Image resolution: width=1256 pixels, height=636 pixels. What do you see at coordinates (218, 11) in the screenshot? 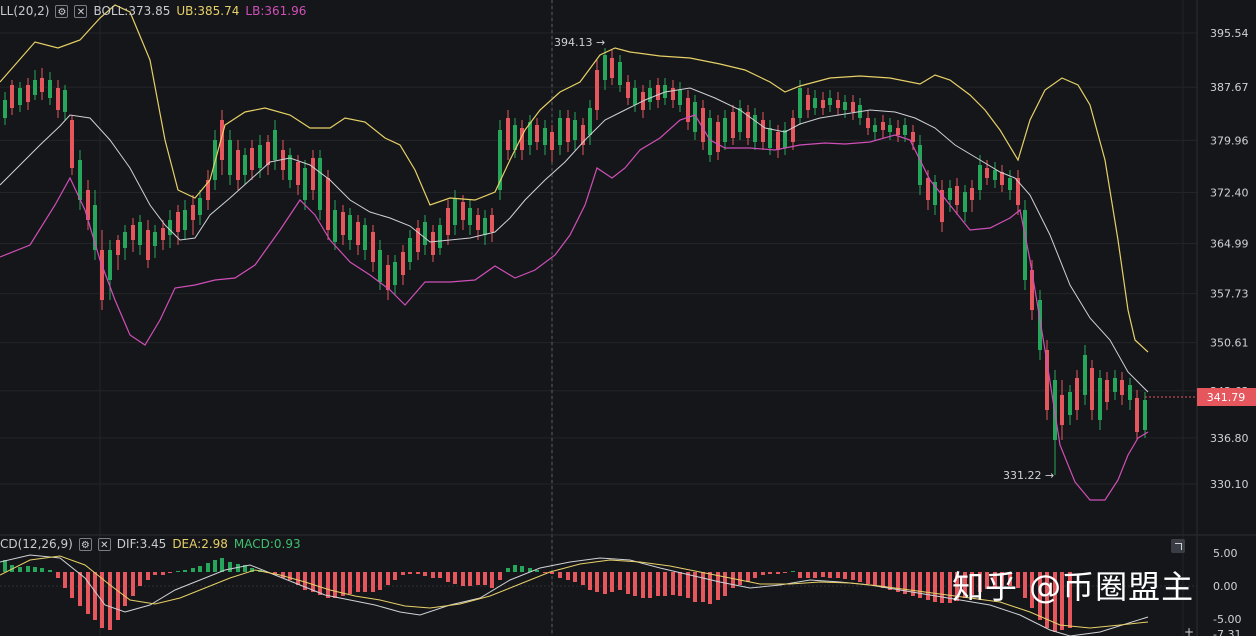
I see `boll-ub-value: 385.74` at bounding box center [218, 11].